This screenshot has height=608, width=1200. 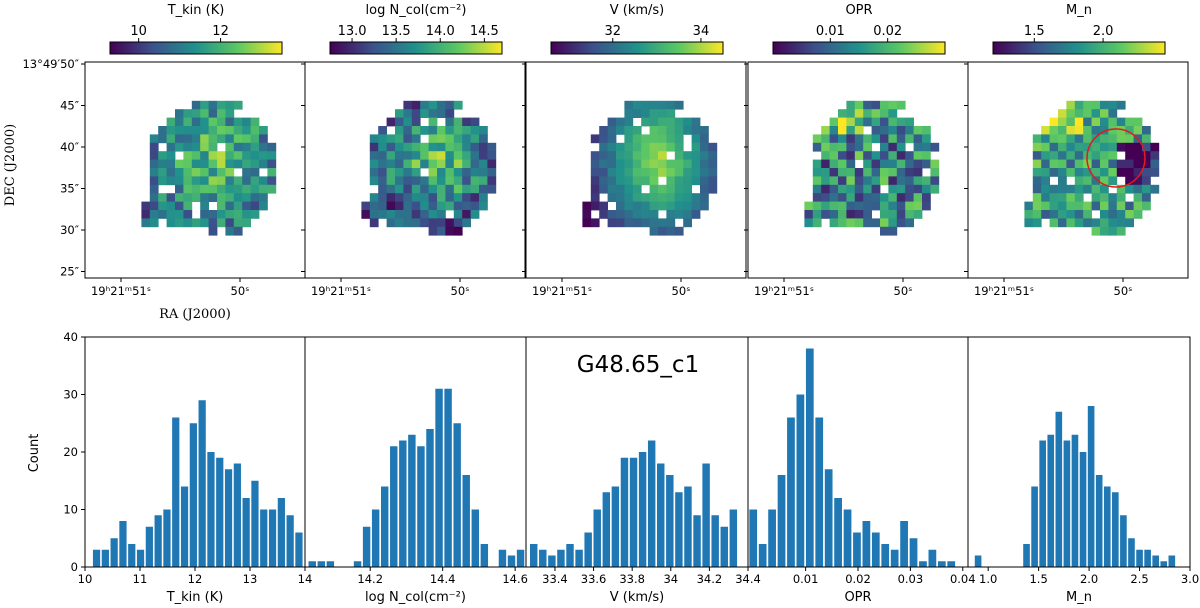 What do you see at coordinates (612, 31) in the screenshot?
I see `colorbar-tick-label: 32` at bounding box center [612, 31].